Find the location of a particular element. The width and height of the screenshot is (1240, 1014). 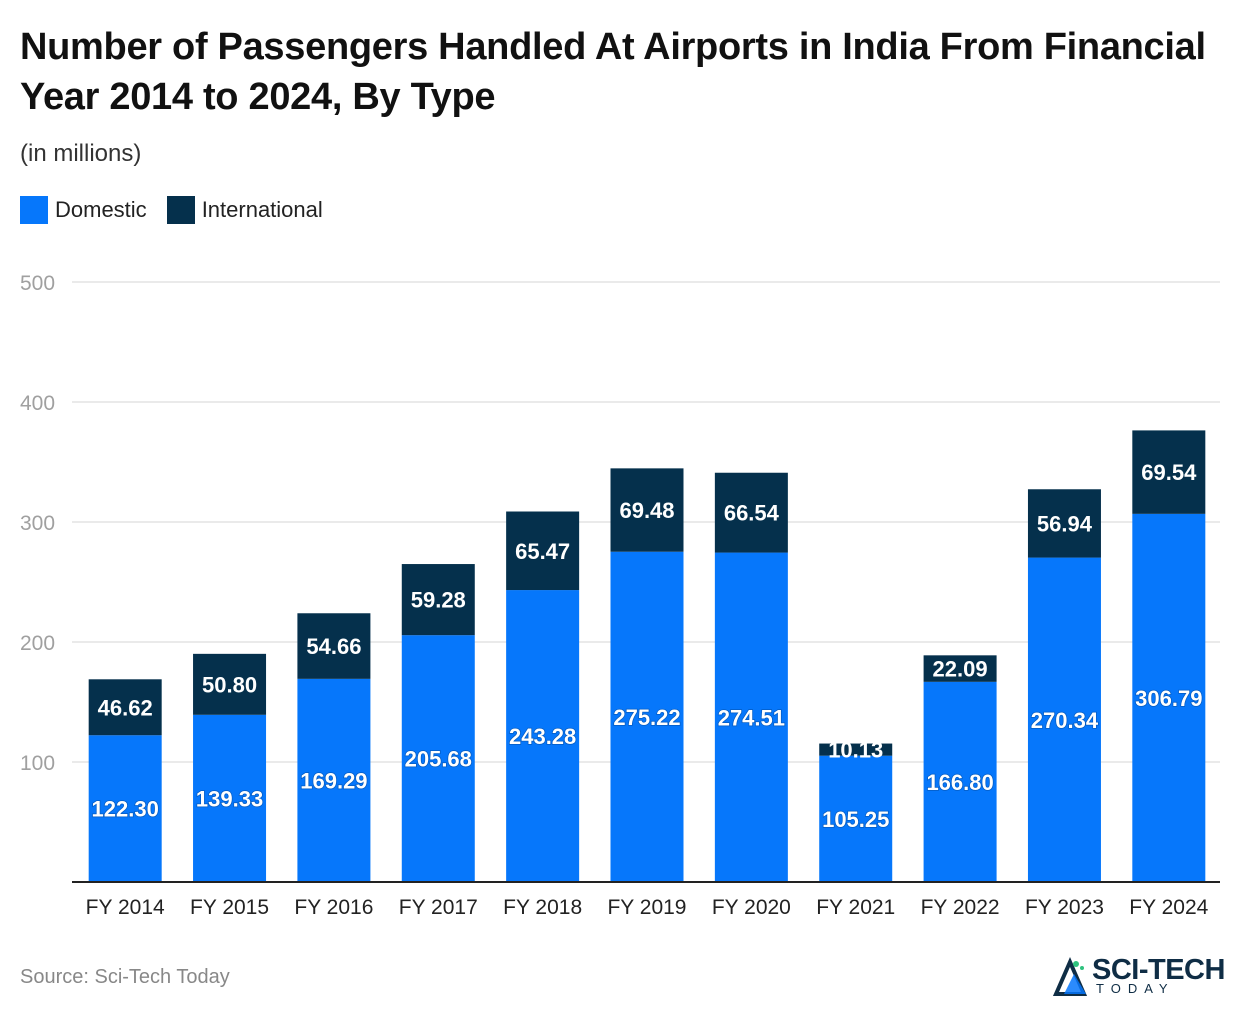

x-tick-label: FY 2018 is located at coordinates (542, 907).